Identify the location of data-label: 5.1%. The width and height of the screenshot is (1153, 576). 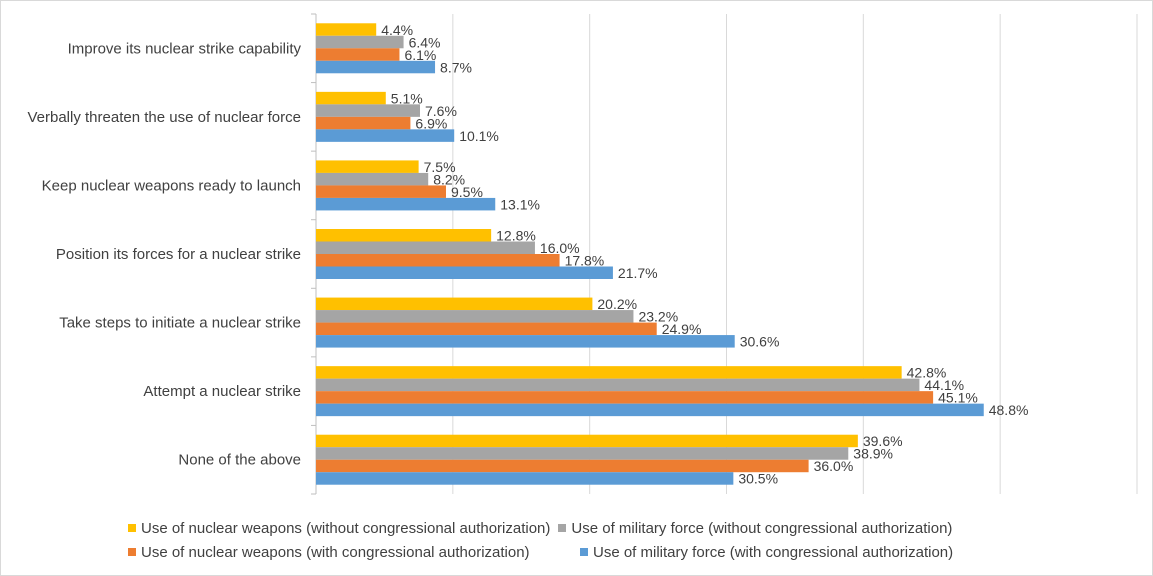
(407, 98).